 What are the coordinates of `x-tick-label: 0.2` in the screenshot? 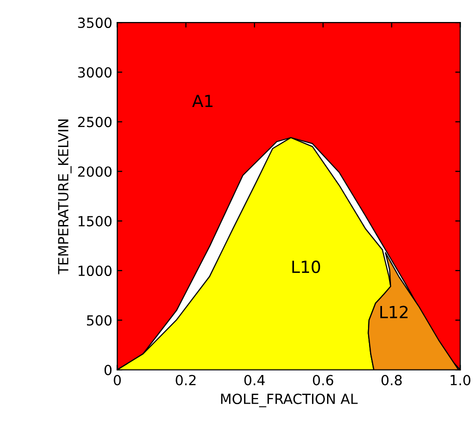 It's located at (186, 380).